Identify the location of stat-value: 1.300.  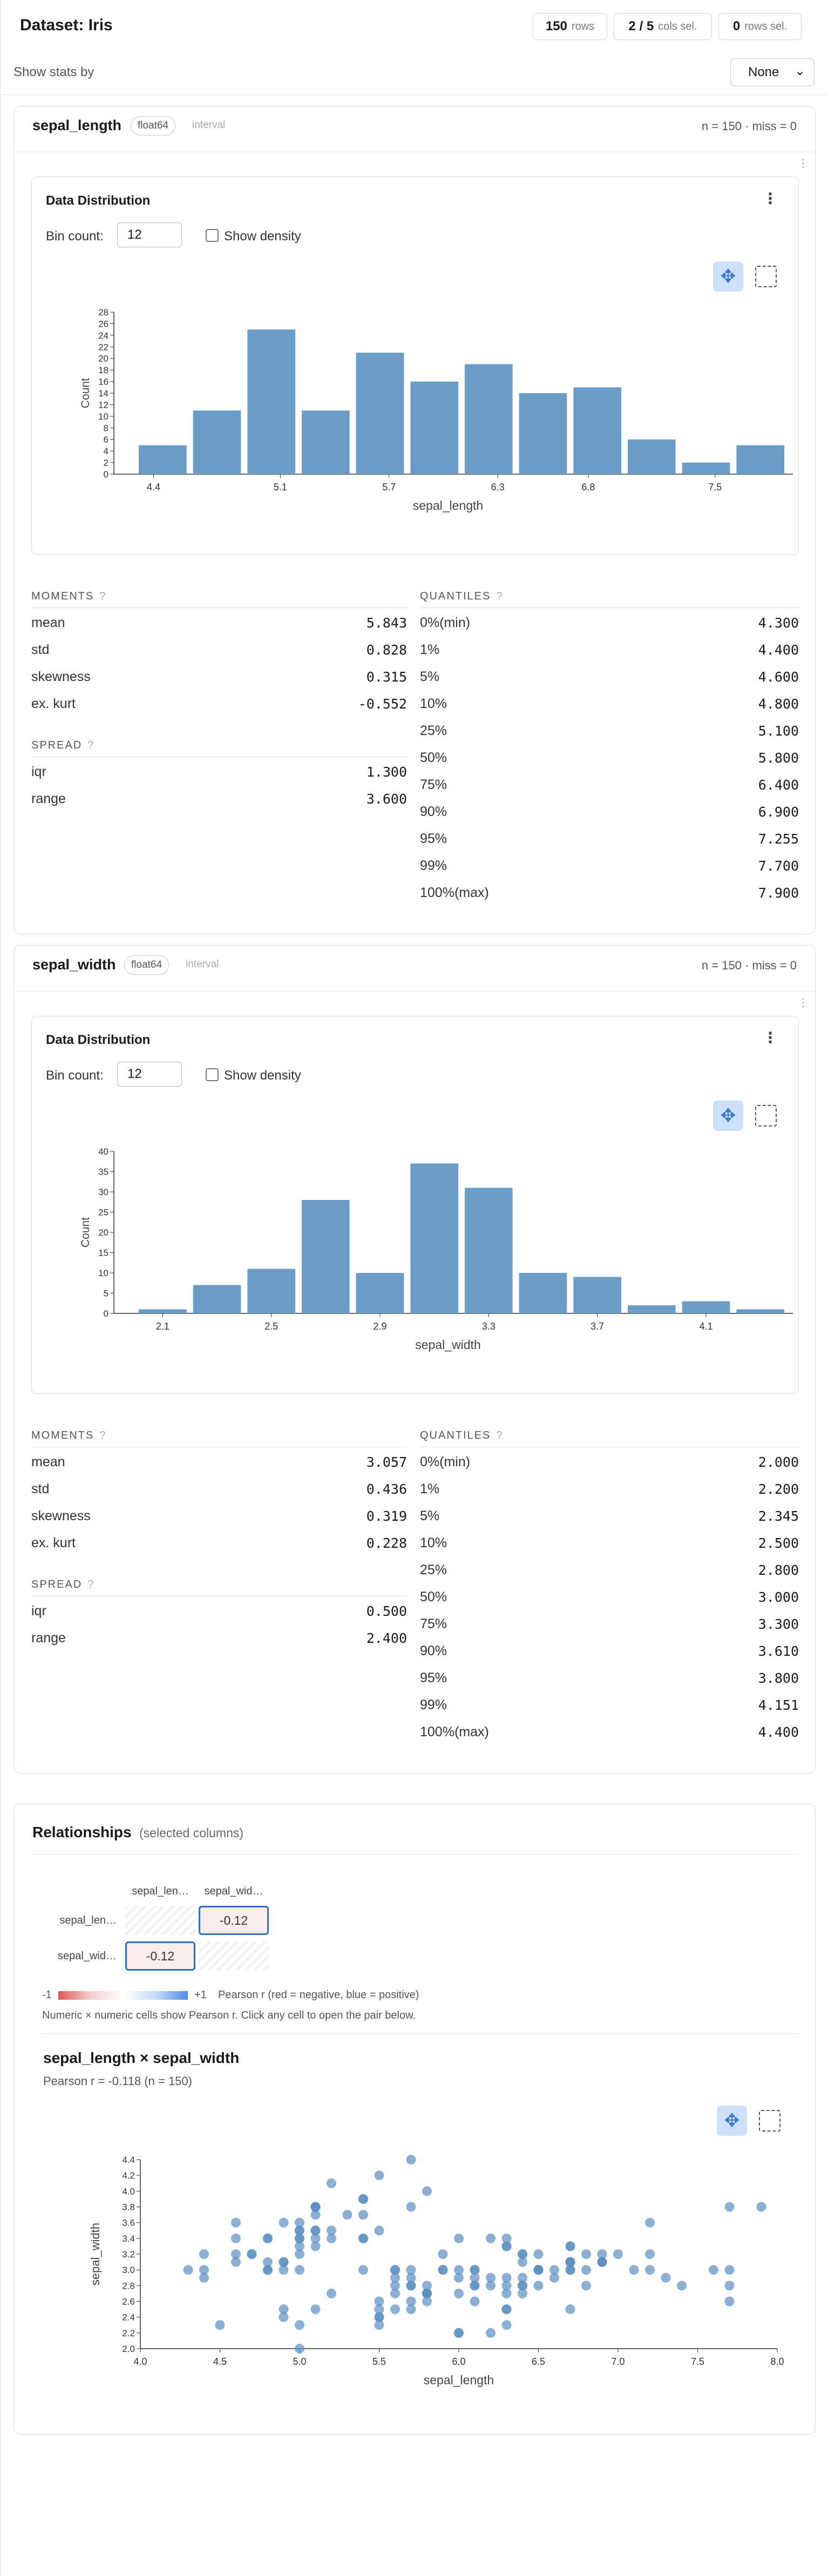
(386, 772).